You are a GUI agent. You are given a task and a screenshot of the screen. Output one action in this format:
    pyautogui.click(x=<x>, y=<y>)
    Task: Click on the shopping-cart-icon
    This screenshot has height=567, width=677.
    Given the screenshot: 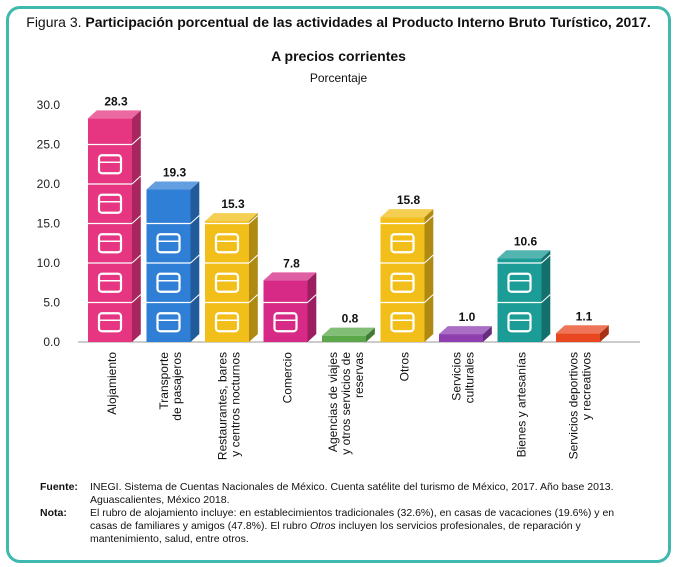 What is the action you would take?
    pyautogui.click(x=285, y=322)
    